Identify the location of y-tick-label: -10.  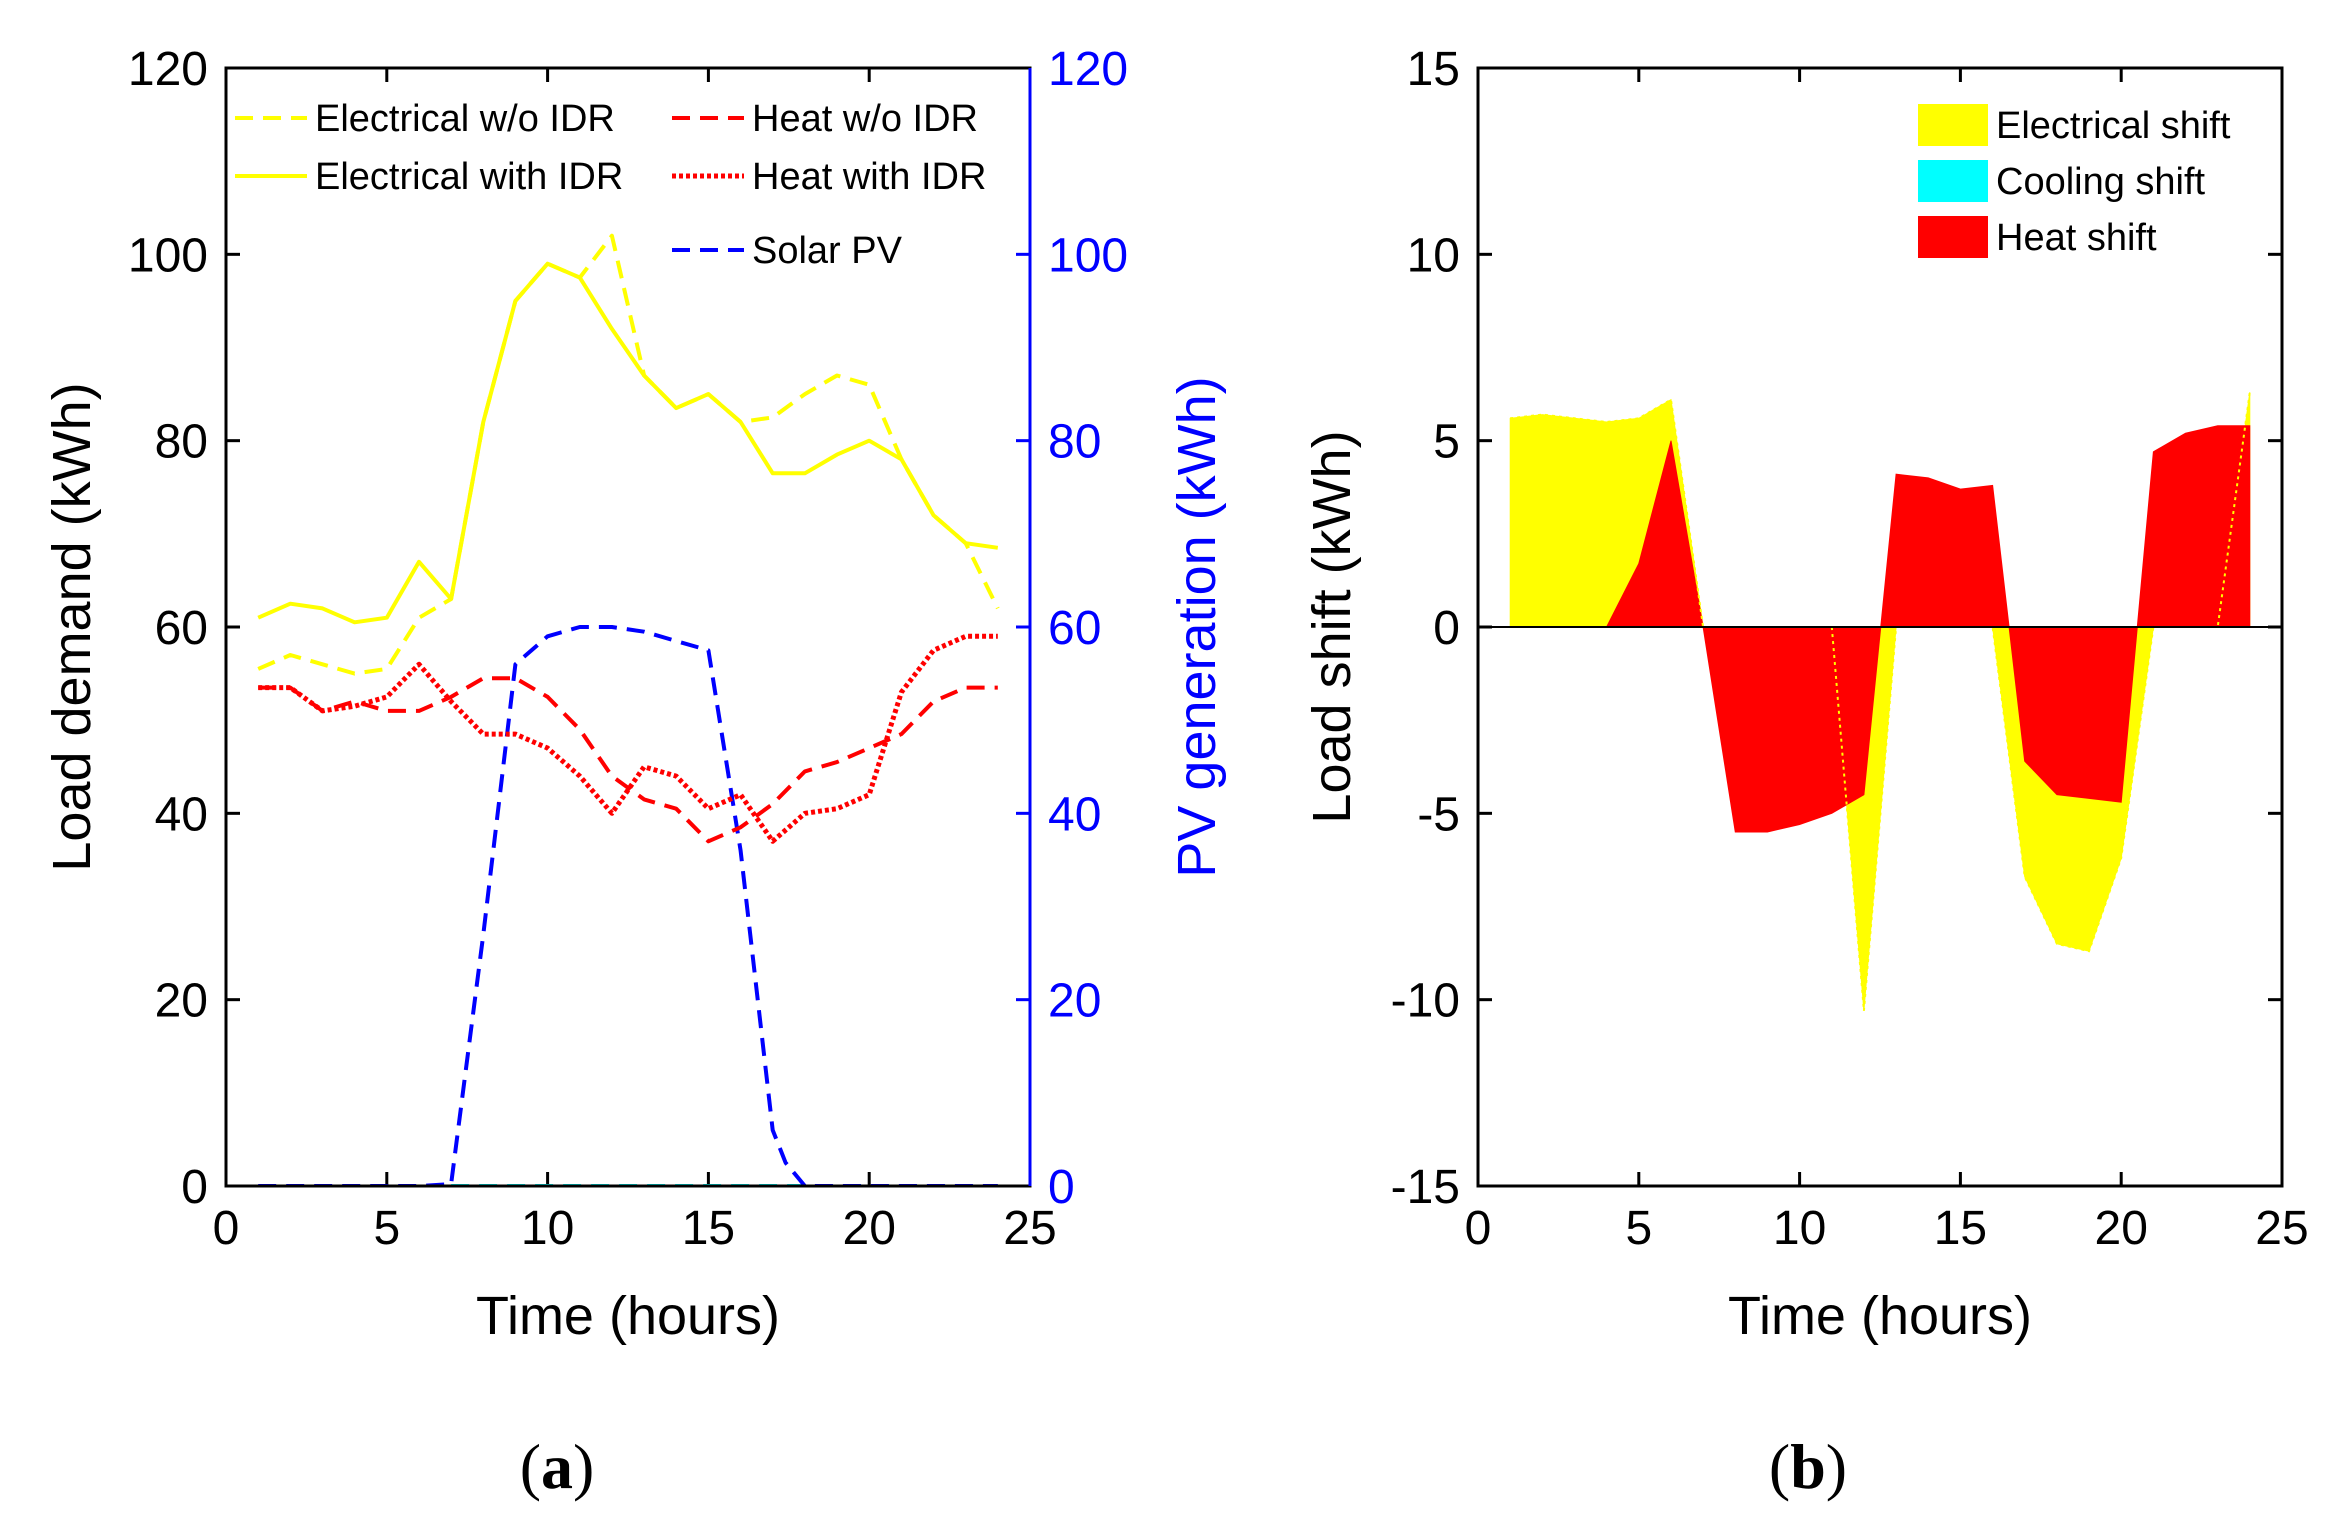
(1425, 1001).